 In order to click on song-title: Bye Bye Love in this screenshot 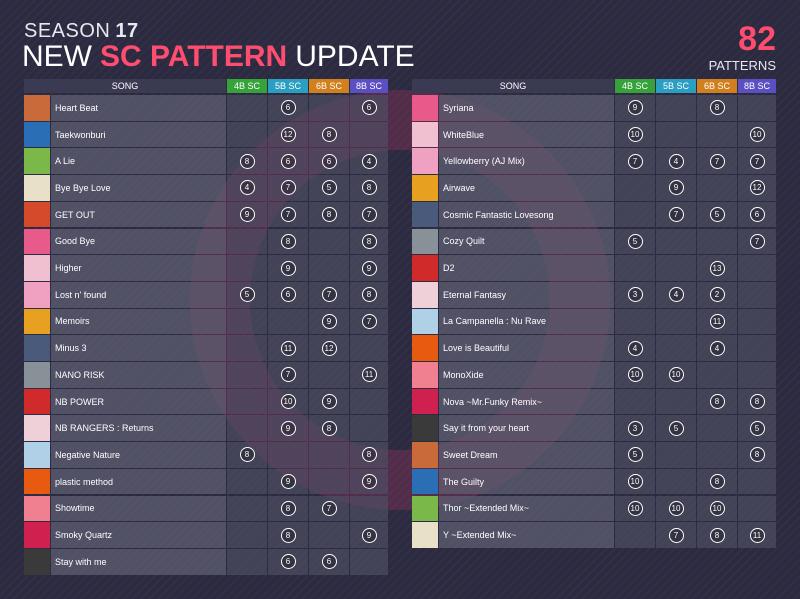, I will do `click(138, 188)`.